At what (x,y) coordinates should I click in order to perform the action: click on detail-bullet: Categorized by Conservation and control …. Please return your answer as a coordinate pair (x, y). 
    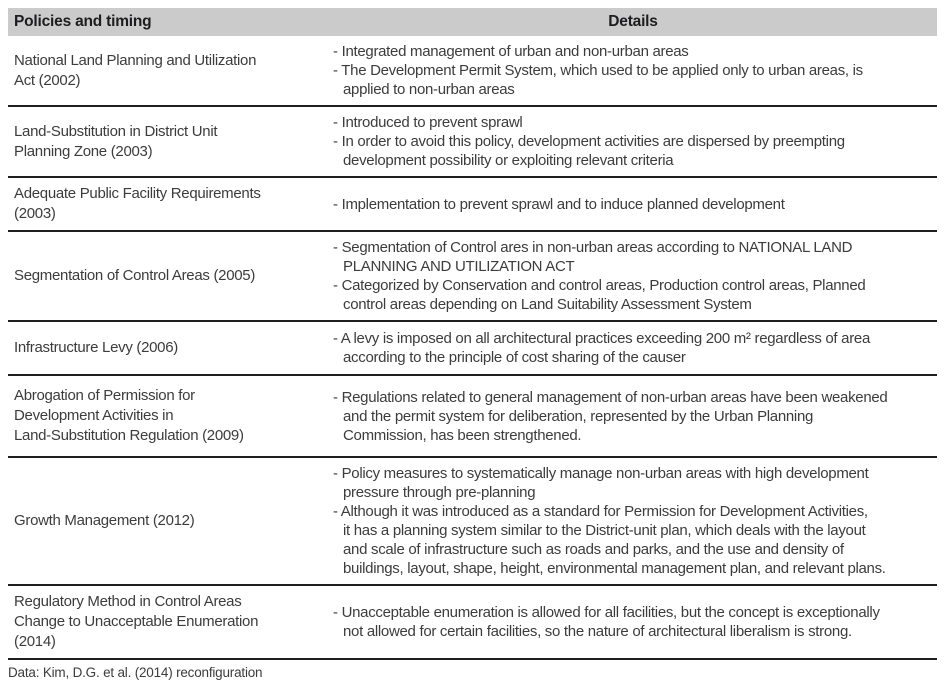
    Looking at the image, I should click on (632, 295).